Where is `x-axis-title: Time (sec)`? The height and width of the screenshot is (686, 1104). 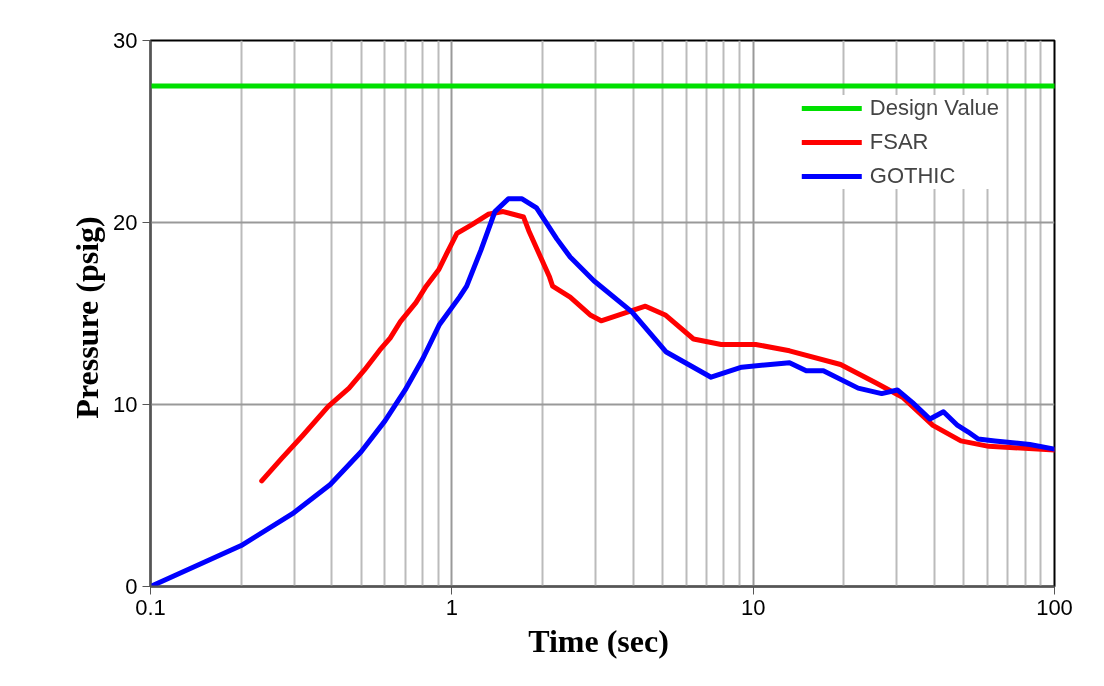 x-axis-title: Time (sec) is located at coordinates (598, 640).